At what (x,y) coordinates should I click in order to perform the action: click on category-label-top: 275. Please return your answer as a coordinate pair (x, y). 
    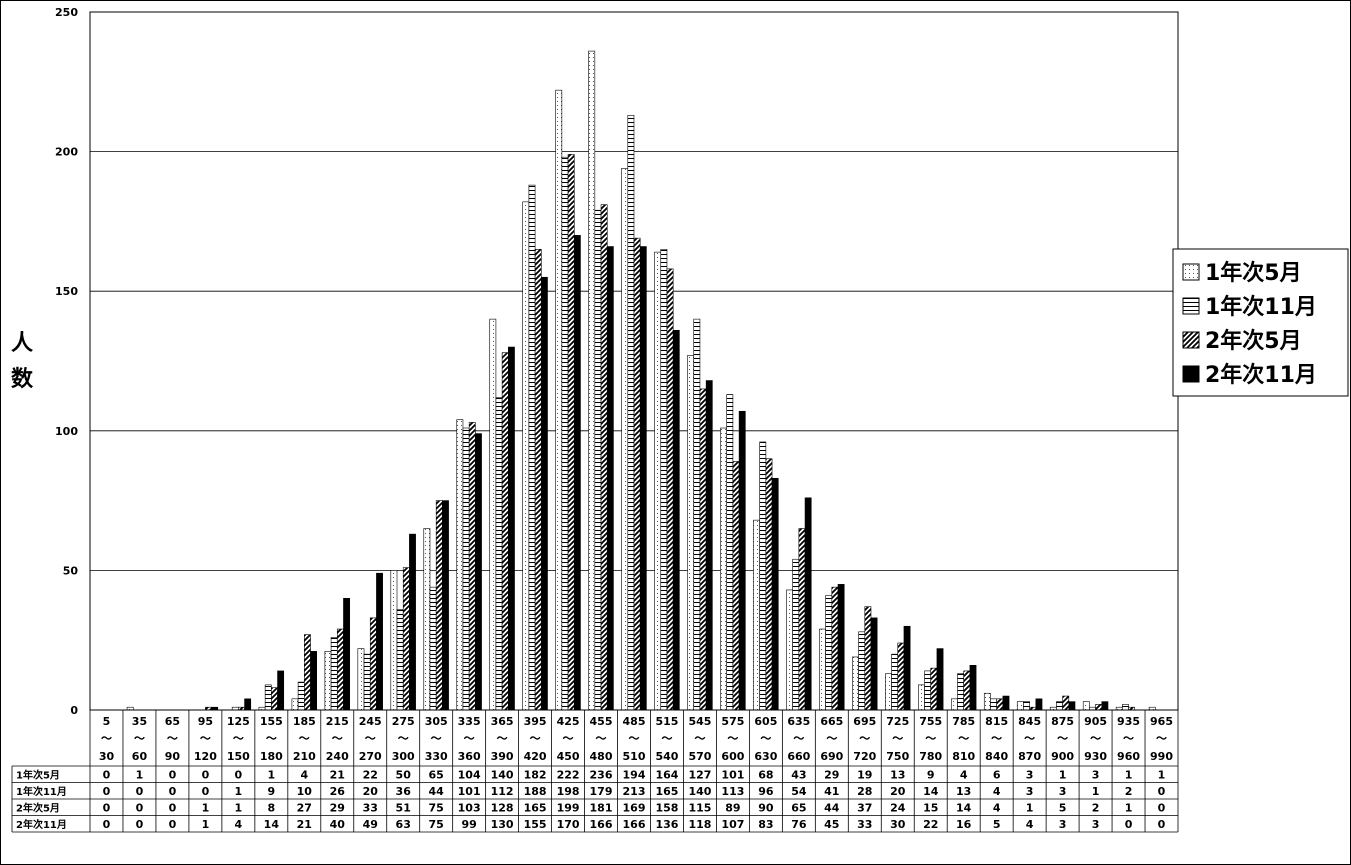
    Looking at the image, I should click on (403, 721).